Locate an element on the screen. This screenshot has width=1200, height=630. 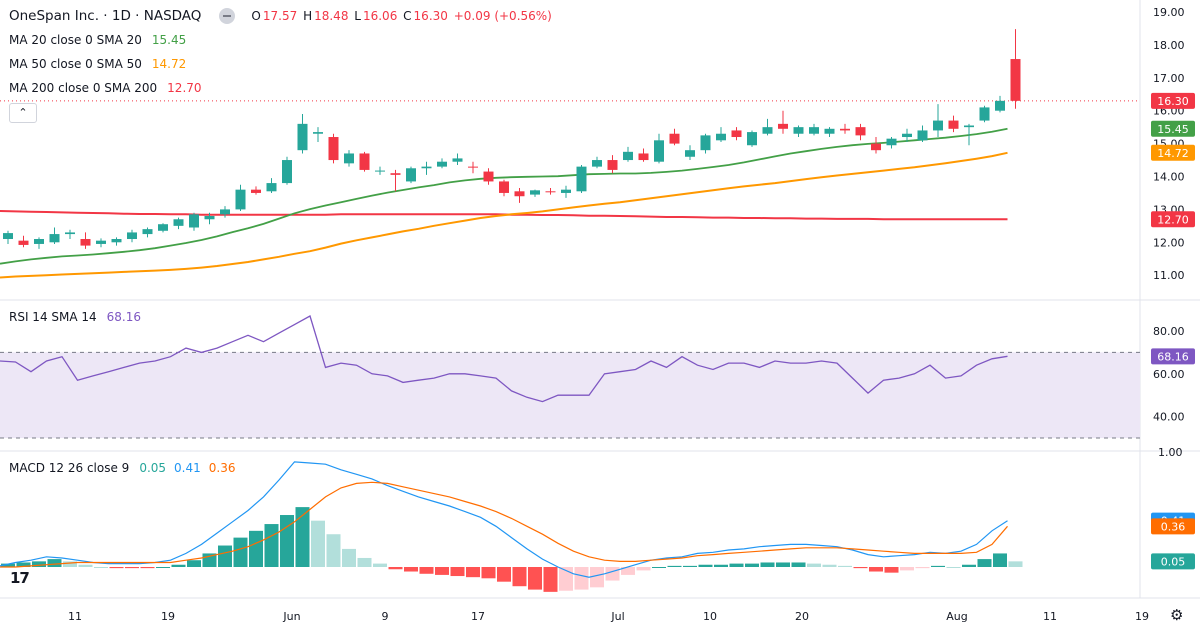
last-price-badge is located at coordinates (1173, 100).